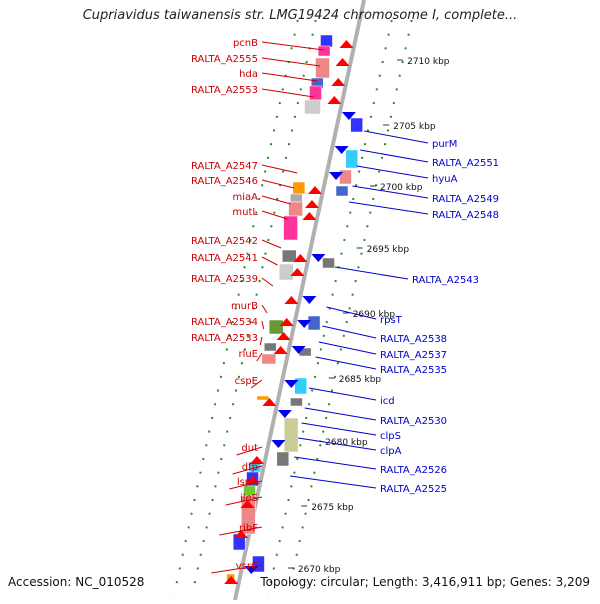 Image resolution: width=600 pixels, height=604 pixels. Describe the element at coordinates (413, 370) in the screenshot. I see `reverse-gene-label: RALTA_A2535` at that location.